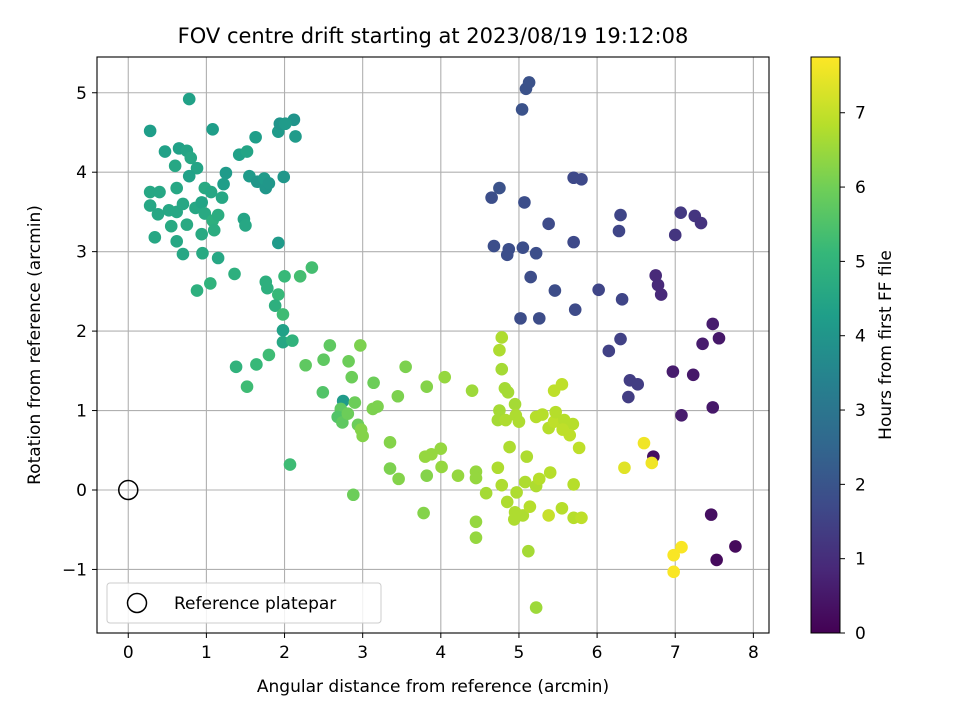  I want to click on x-tick-label: 3, so click(362, 653).